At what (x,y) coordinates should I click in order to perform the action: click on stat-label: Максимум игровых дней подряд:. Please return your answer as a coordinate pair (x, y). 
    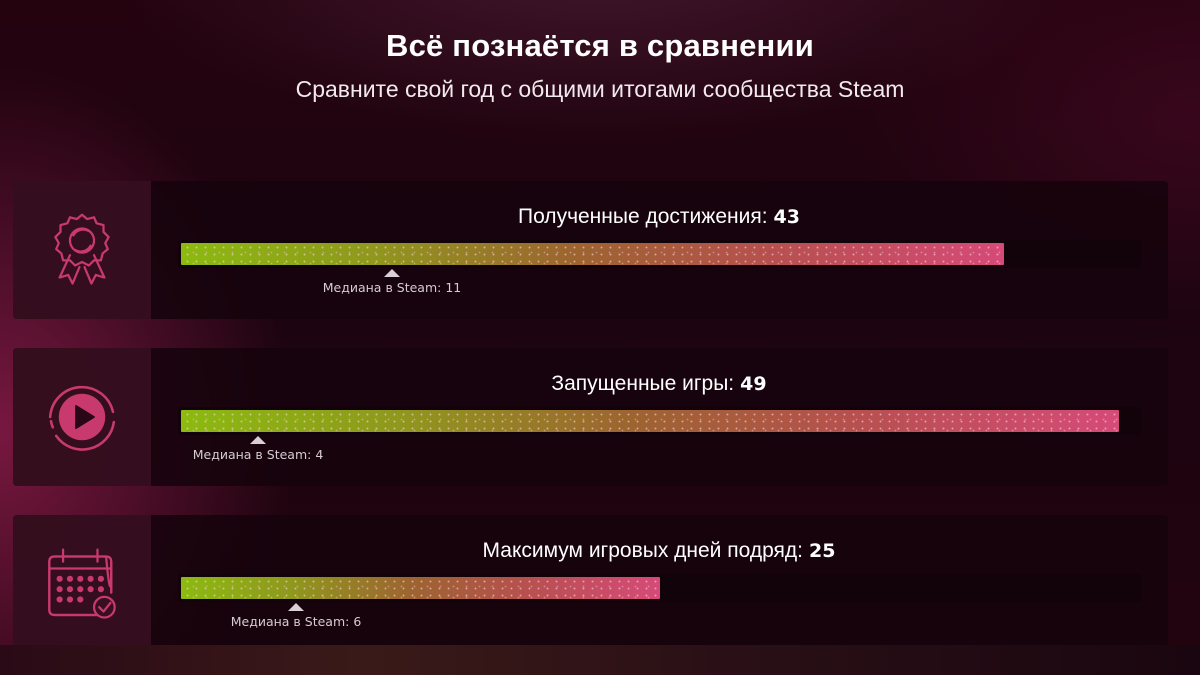
    Looking at the image, I should click on (642, 550).